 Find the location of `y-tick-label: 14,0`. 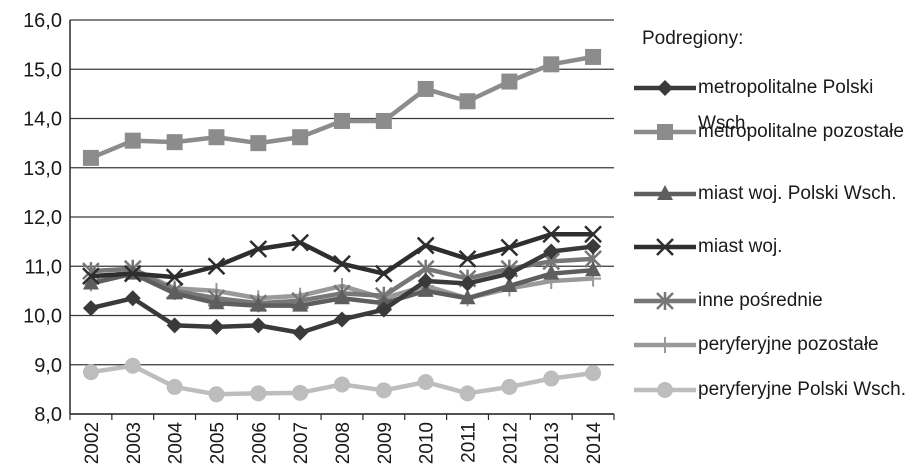

y-tick-label: 14,0 is located at coordinates (42, 120).